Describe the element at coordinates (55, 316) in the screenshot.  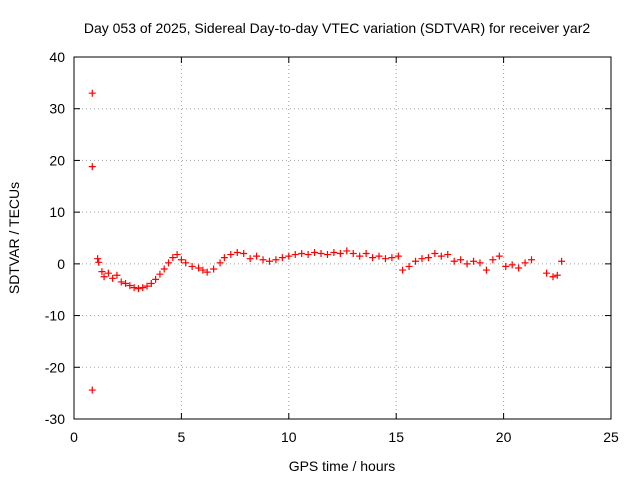
I see `y-tick-label: -10` at that location.